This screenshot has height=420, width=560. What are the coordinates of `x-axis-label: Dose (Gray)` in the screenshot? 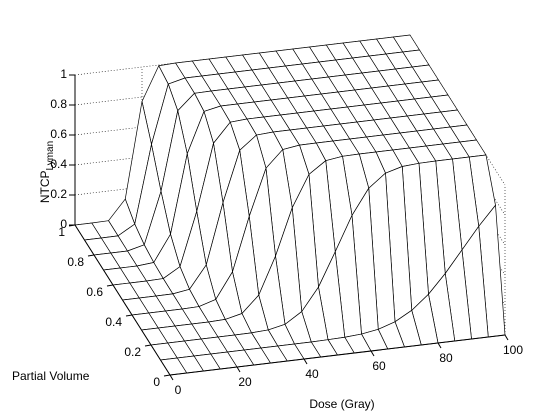 It's located at (341, 404).